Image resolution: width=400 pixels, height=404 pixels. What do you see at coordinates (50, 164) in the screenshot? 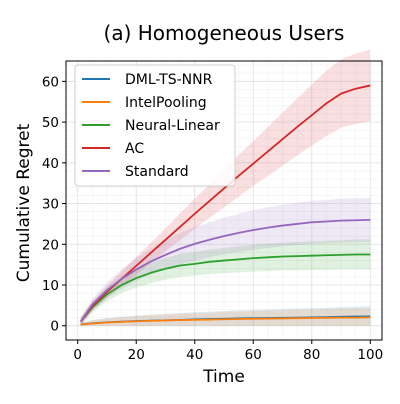
I see `y-tick-label: 40` at bounding box center [50, 164].